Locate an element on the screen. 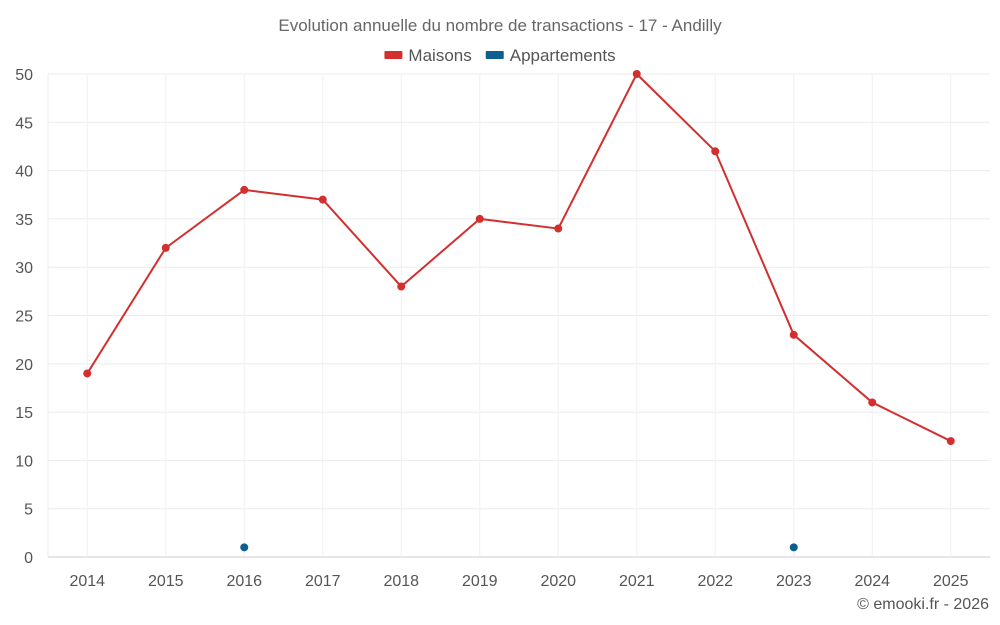  x-tick-label-2021: 2021 is located at coordinates (637, 581).